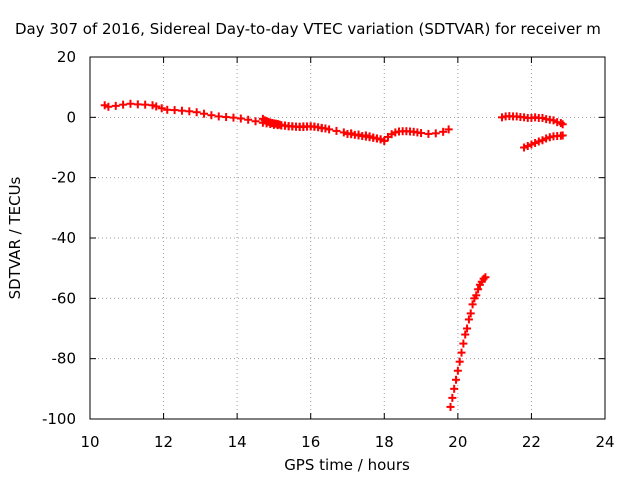 The image size is (640, 480). I want to click on y-tick-label: -40, so click(64, 238).